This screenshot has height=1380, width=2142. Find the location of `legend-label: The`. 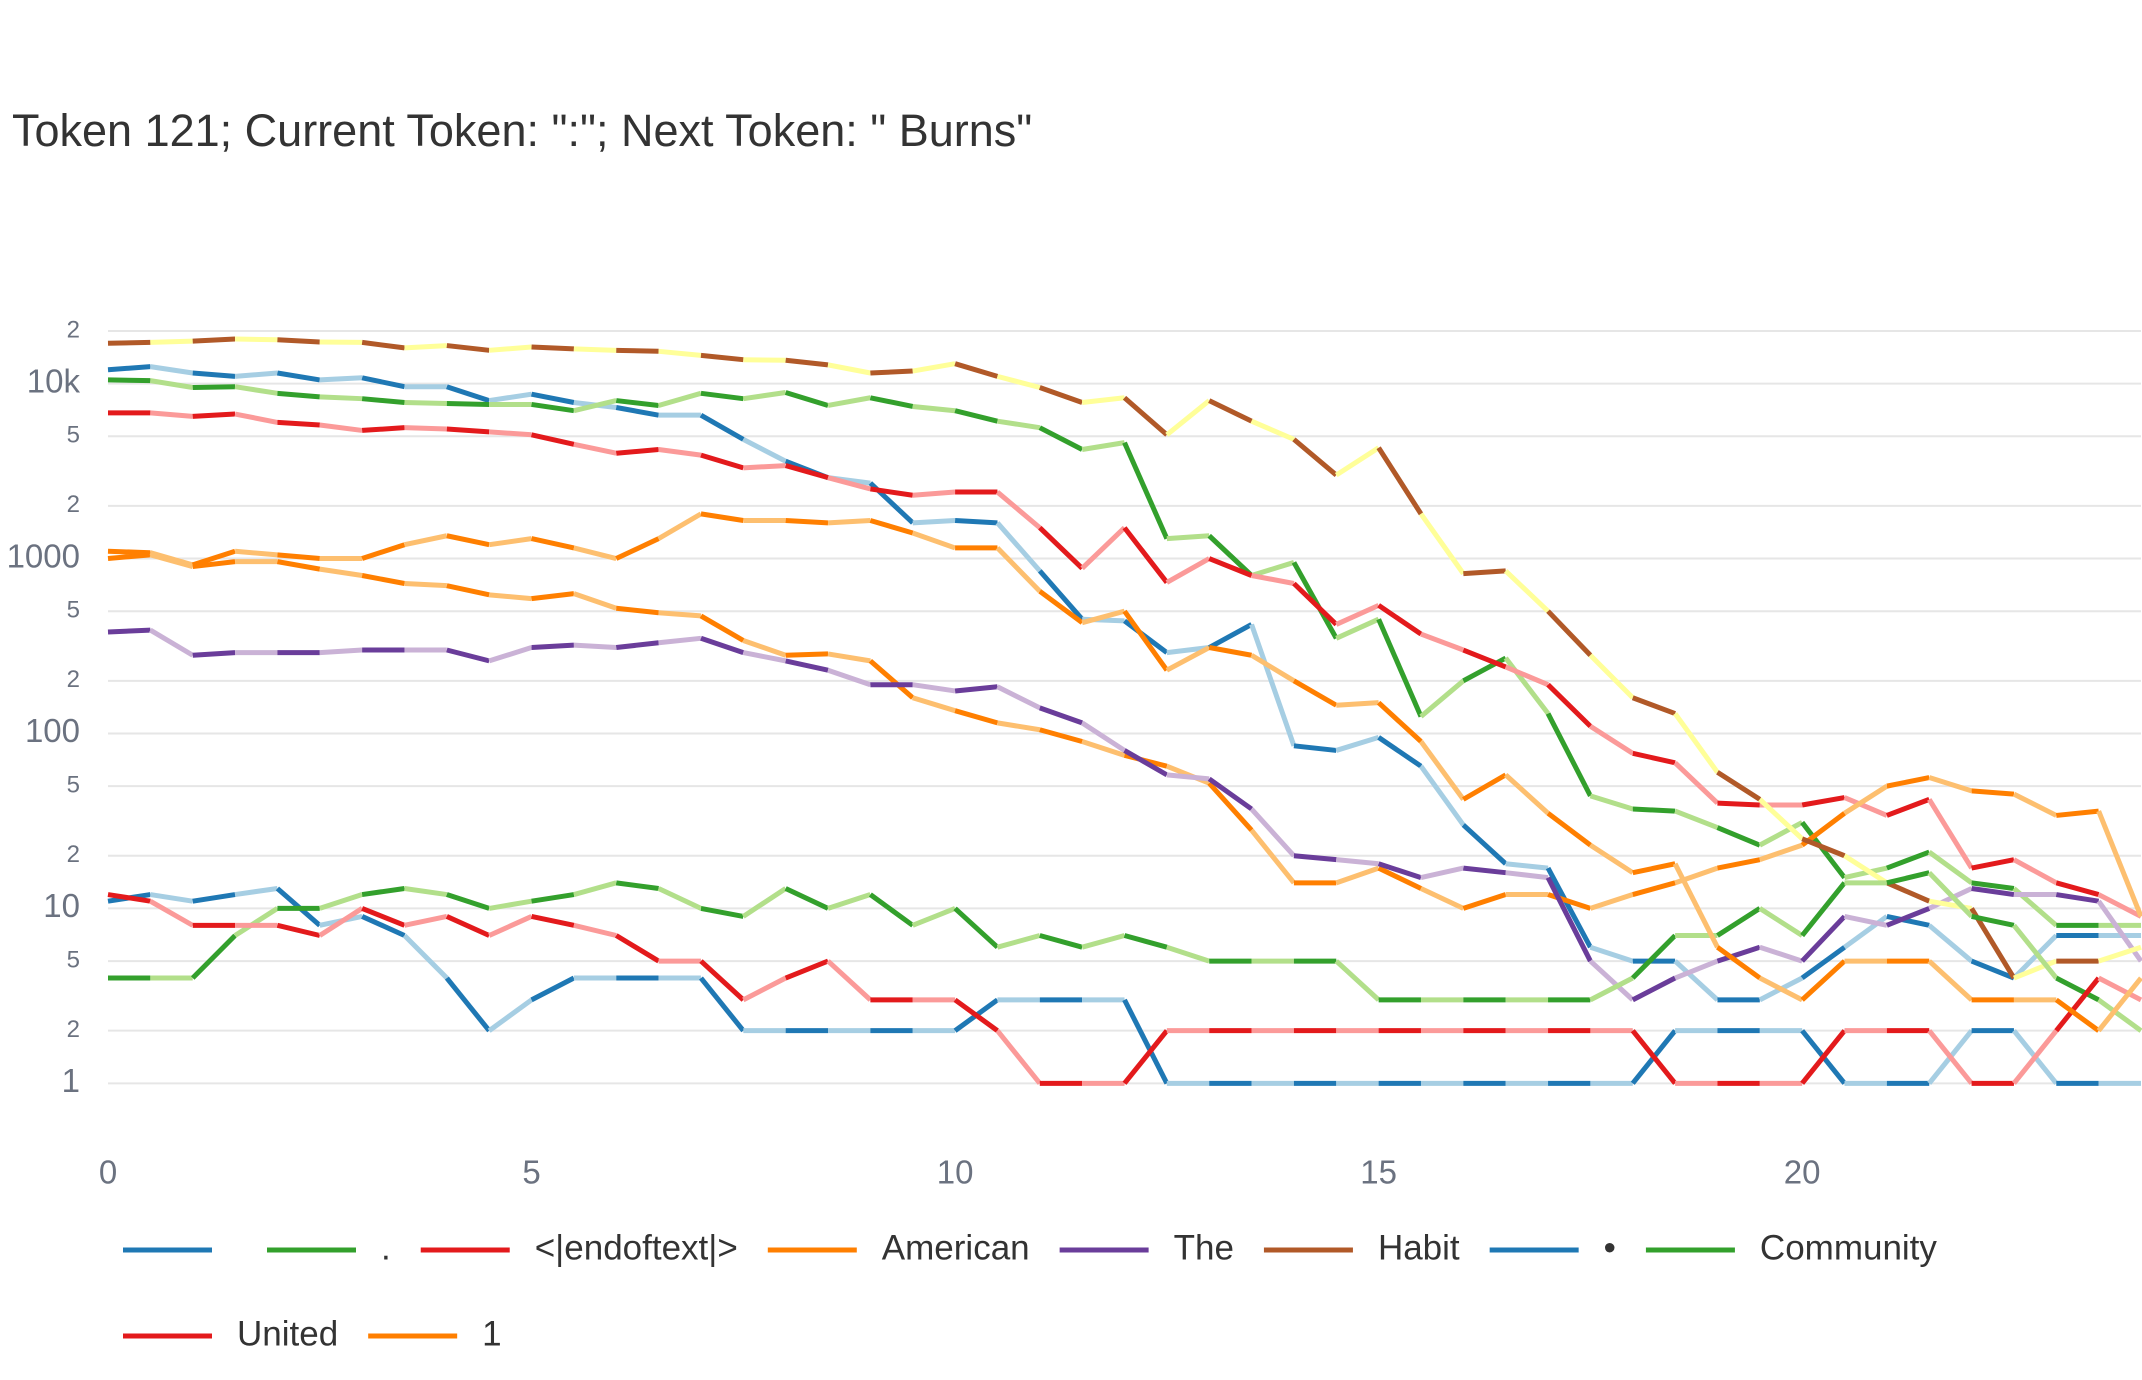

legend-label: The is located at coordinates (1204, 1247).